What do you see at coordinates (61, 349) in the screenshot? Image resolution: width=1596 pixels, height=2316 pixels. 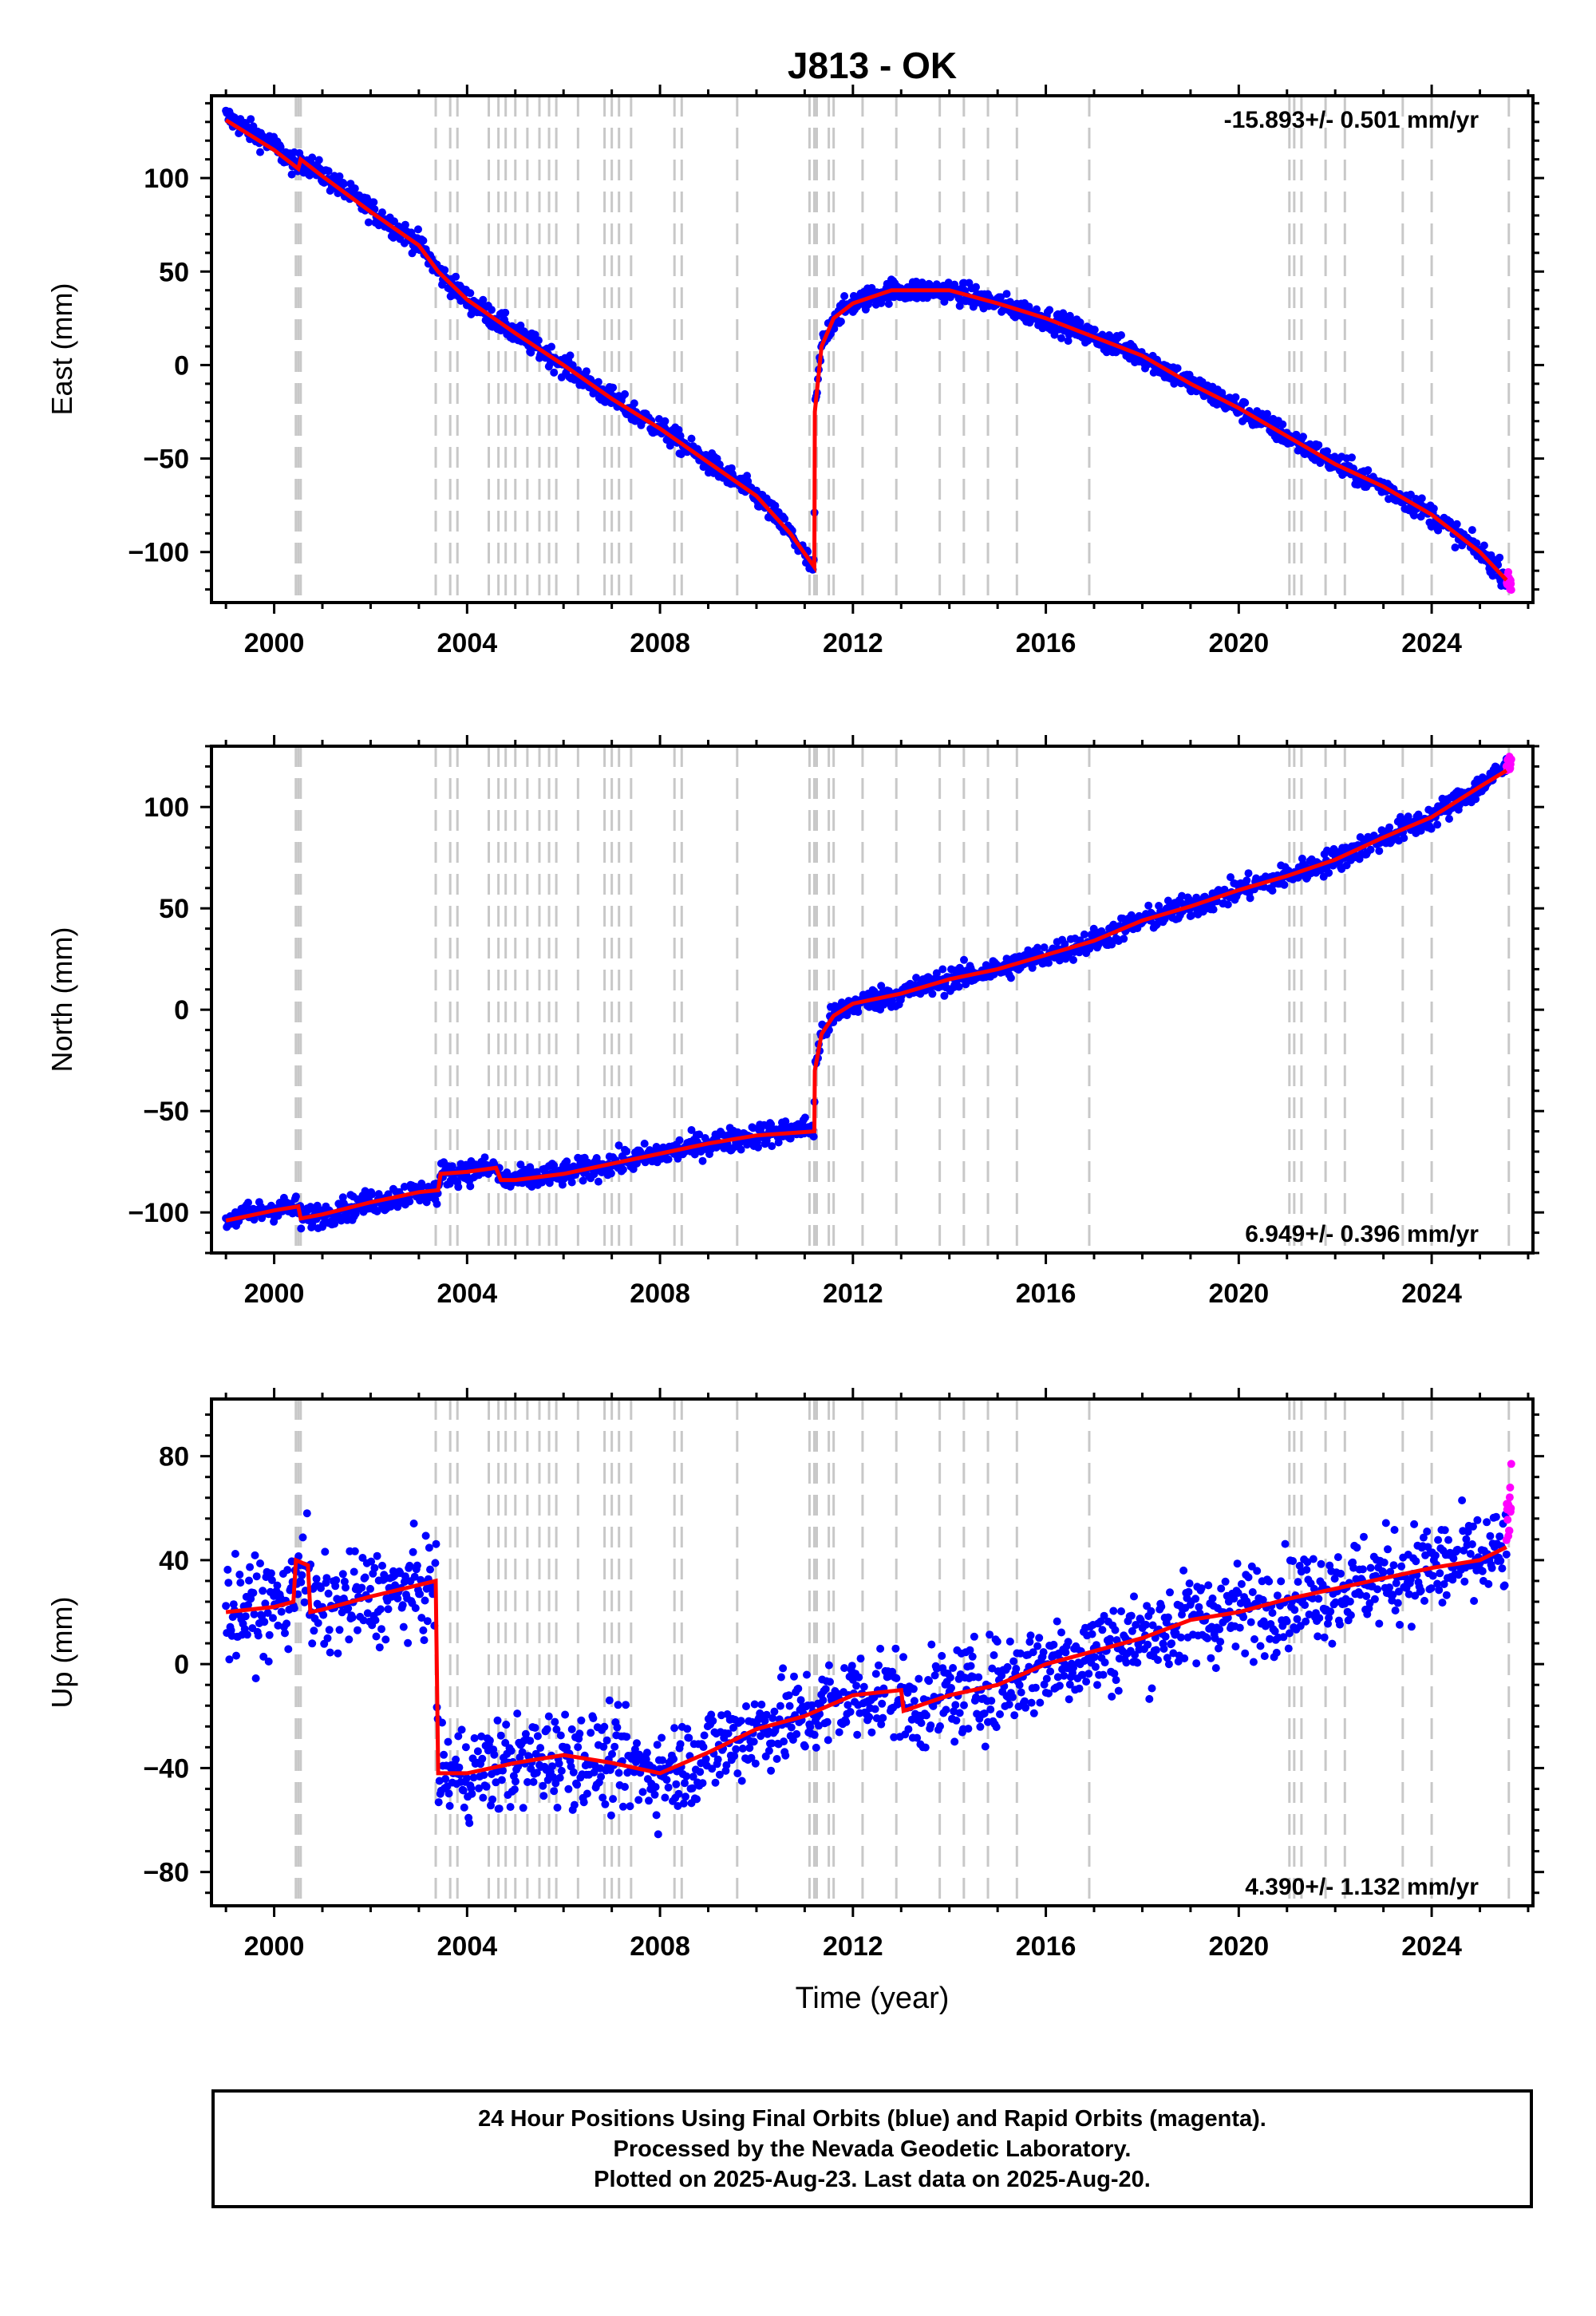 I see `y-axis-label: East (mm)` at bounding box center [61, 349].